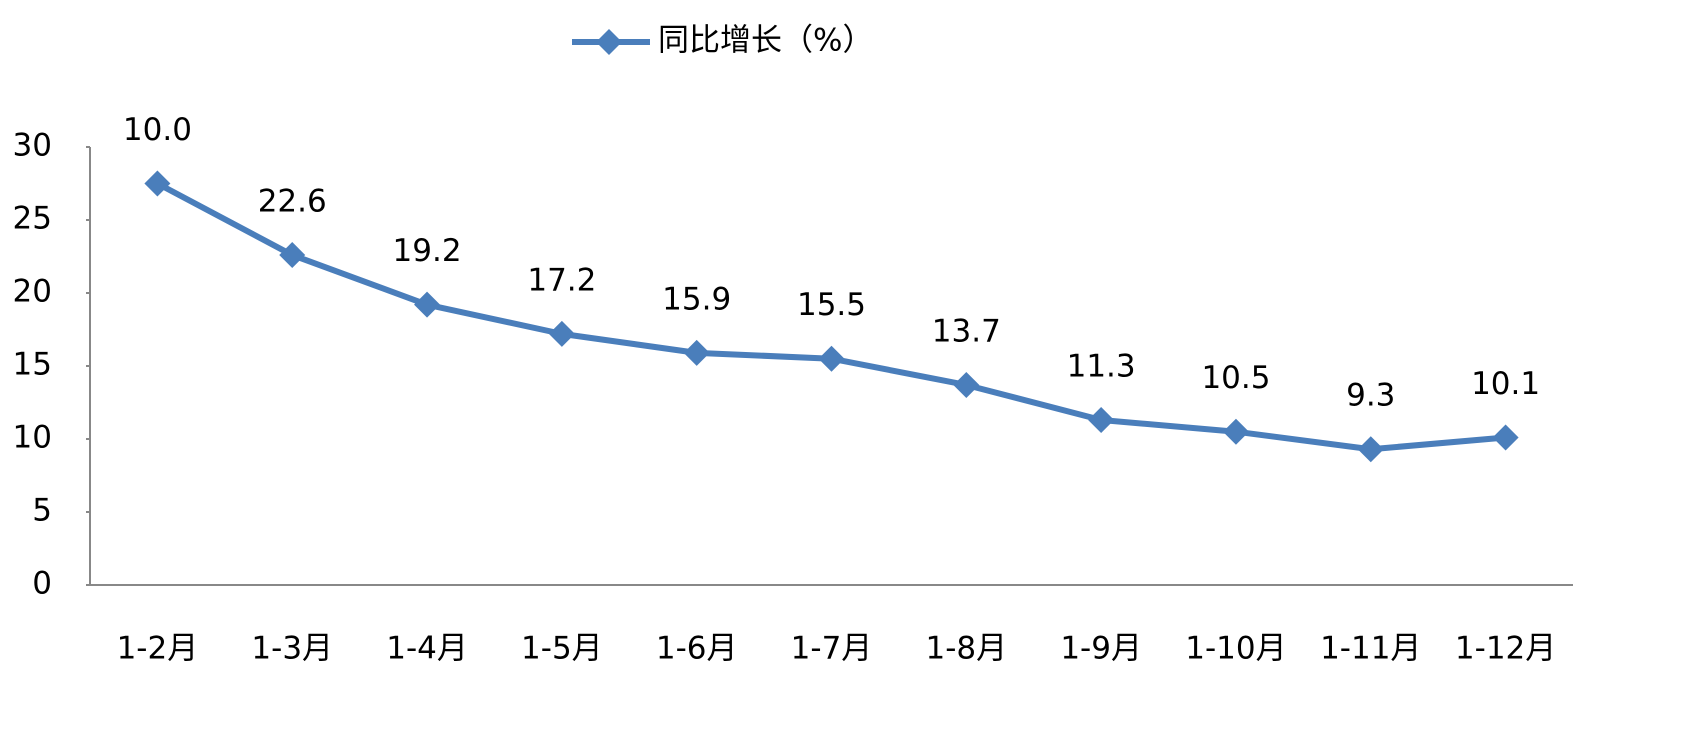 This screenshot has width=1683, height=731. Describe the element at coordinates (32, 292) in the screenshot. I see `y-tick-label: 20` at that location.